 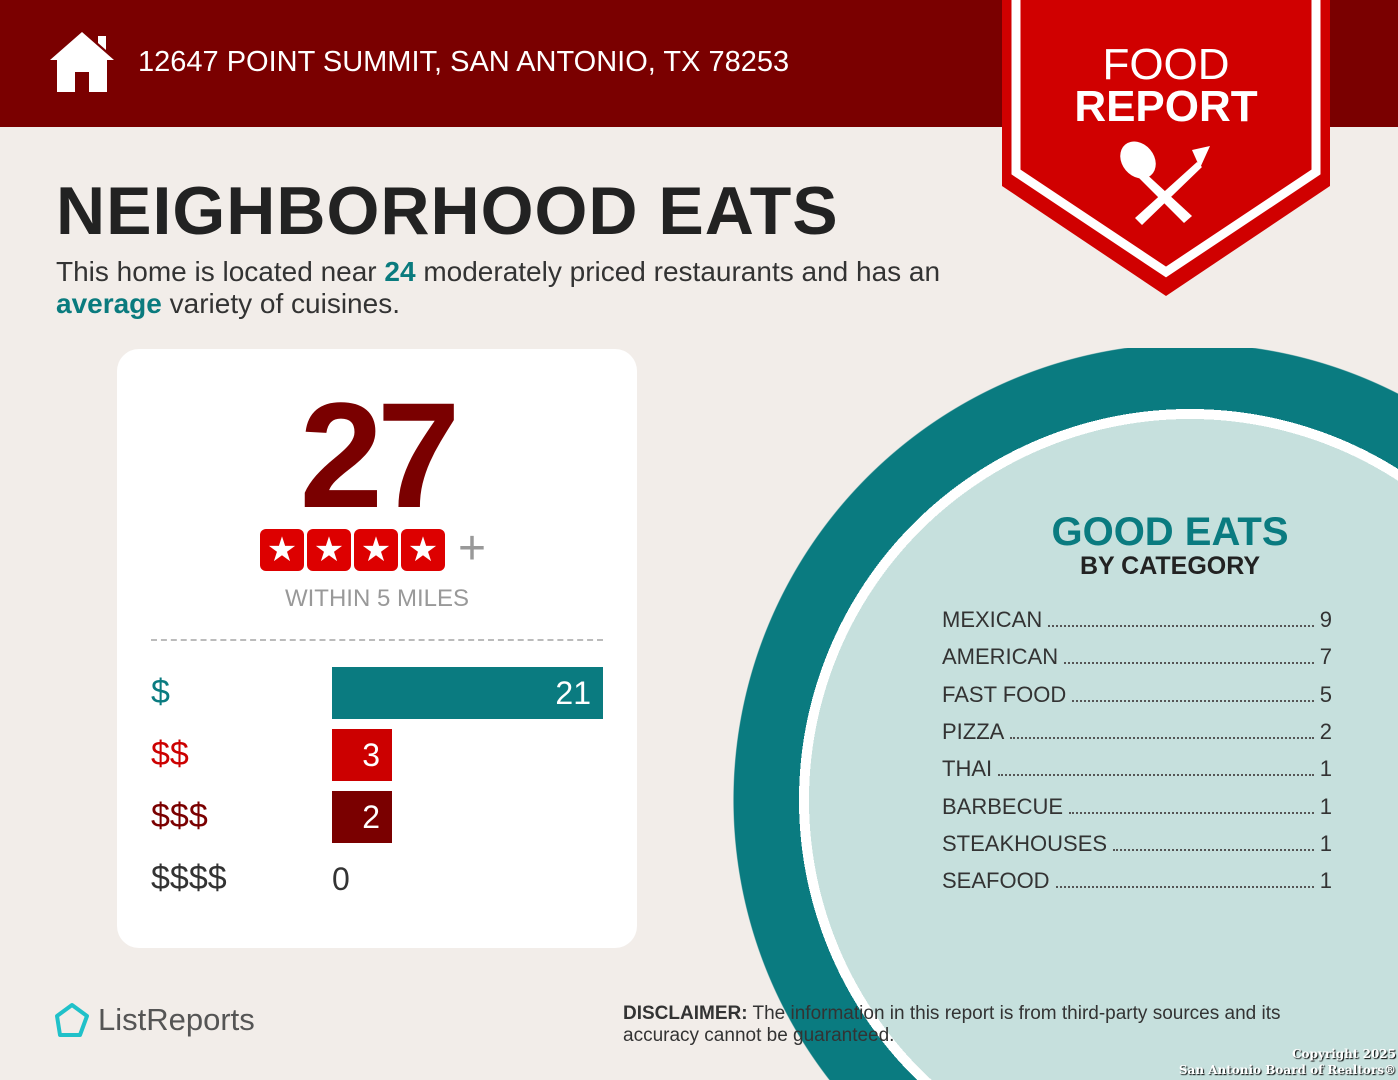 I want to click on category-item: AMERICAN 7, so click(x=1137, y=657).